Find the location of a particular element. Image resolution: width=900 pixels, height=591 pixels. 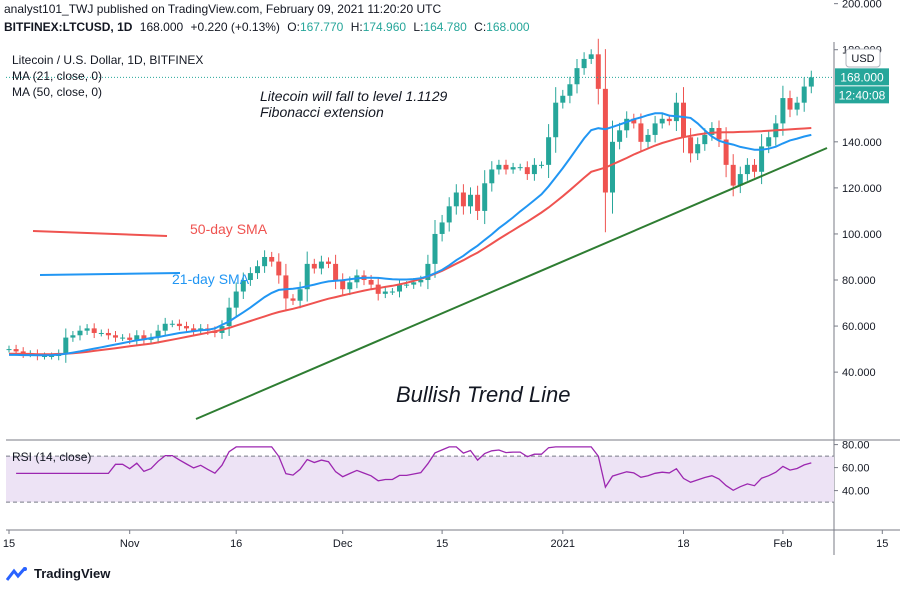

countdown-tag-label: 12:40:08 is located at coordinates (862, 95).